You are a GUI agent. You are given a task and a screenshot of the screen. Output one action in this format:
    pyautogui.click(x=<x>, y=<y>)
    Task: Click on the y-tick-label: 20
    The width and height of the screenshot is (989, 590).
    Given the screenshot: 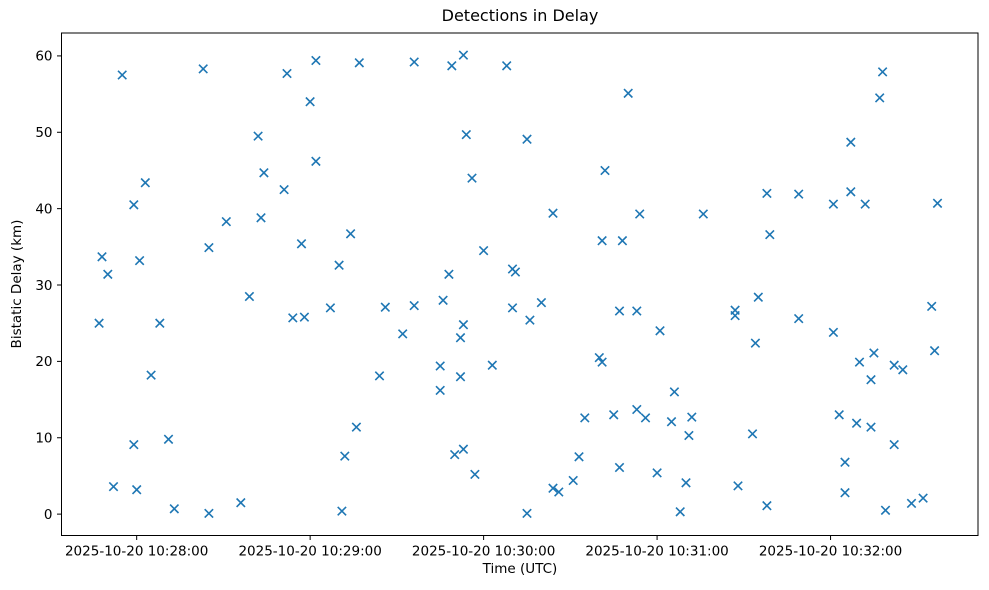 What is the action you would take?
    pyautogui.click(x=43, y=362)
    